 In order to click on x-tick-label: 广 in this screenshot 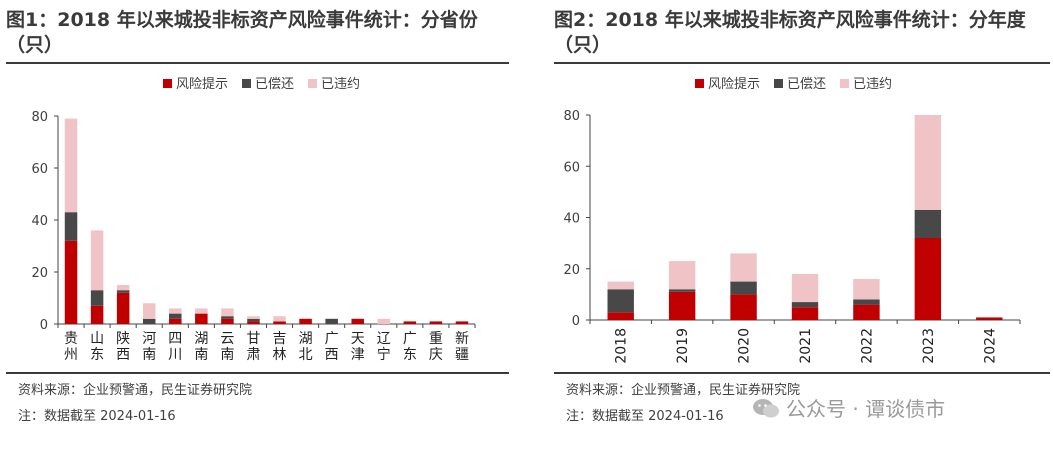, I will do `click(410, 339)`.